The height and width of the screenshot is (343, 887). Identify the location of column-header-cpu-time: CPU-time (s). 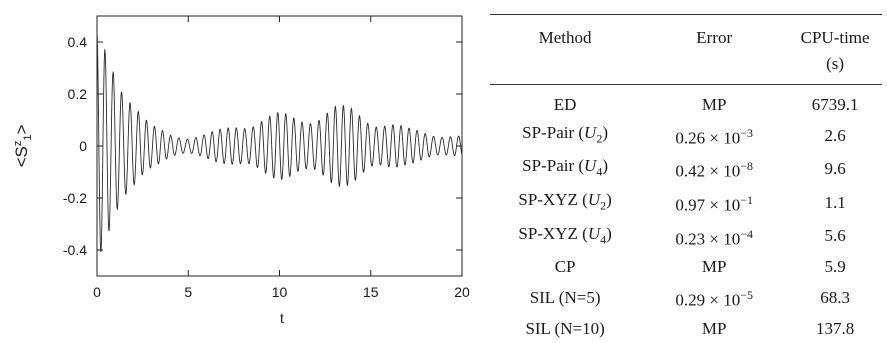
(835, 50).